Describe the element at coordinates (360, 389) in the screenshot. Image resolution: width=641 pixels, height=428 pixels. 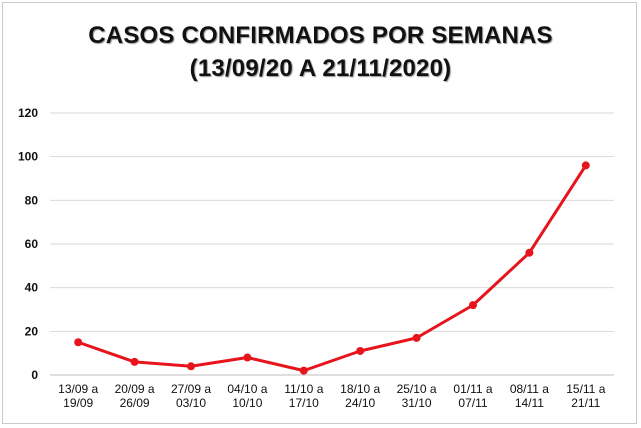
I see `x-tick-label: 18/10 a` at that location.